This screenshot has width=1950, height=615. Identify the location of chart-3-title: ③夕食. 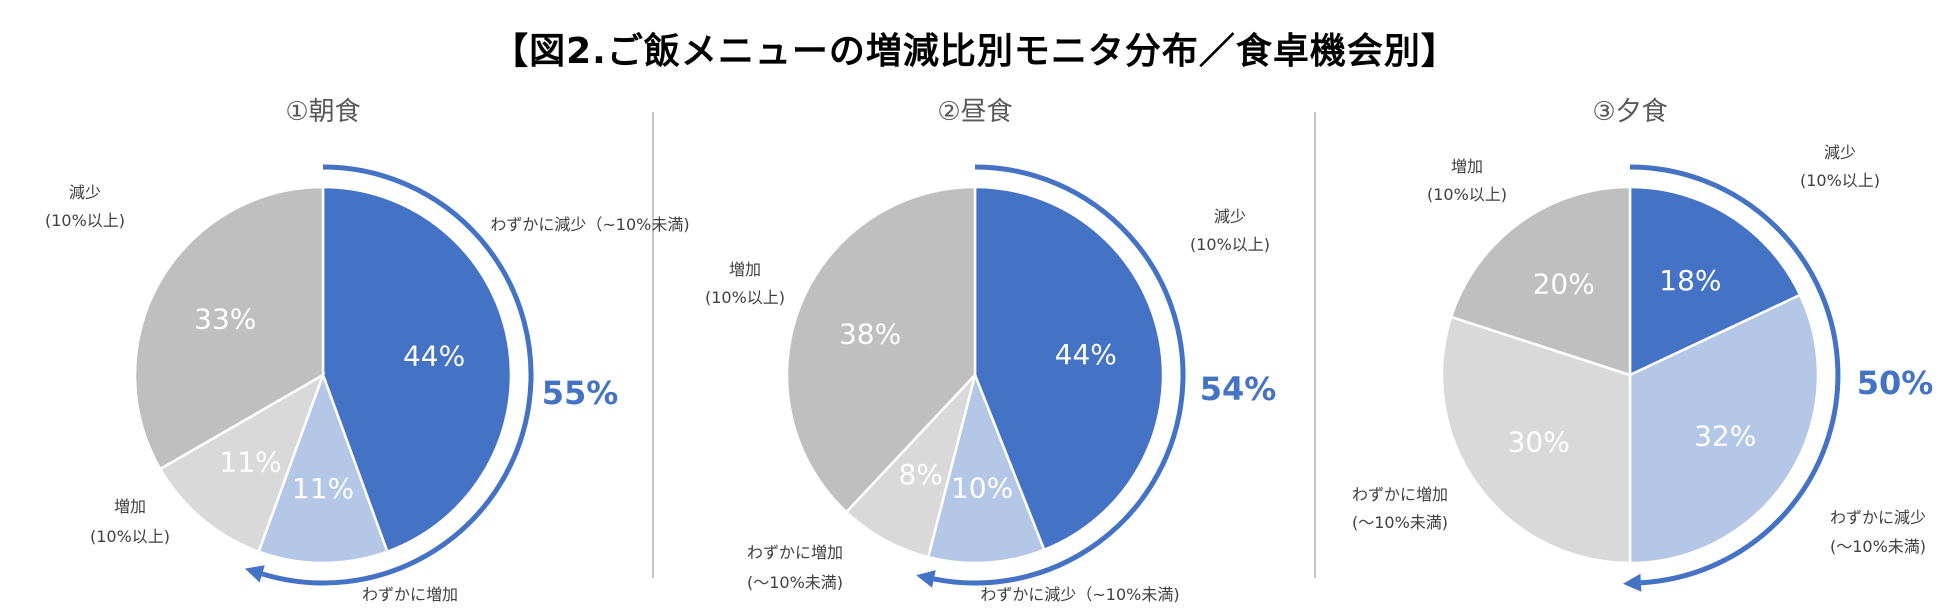
(1629, 112).